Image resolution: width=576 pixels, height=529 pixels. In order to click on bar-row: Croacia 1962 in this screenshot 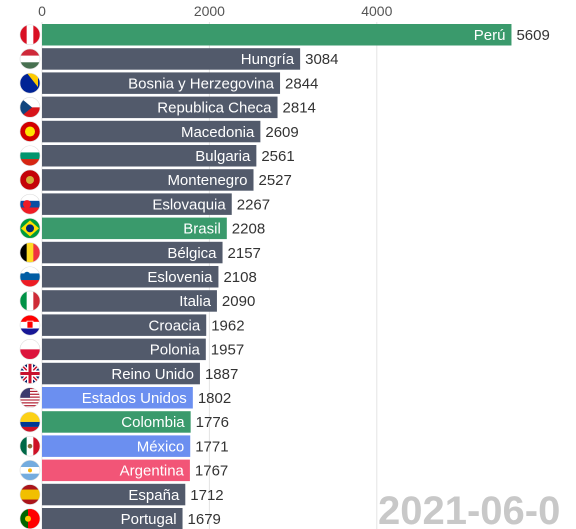, I will do `click(132, 325)`.